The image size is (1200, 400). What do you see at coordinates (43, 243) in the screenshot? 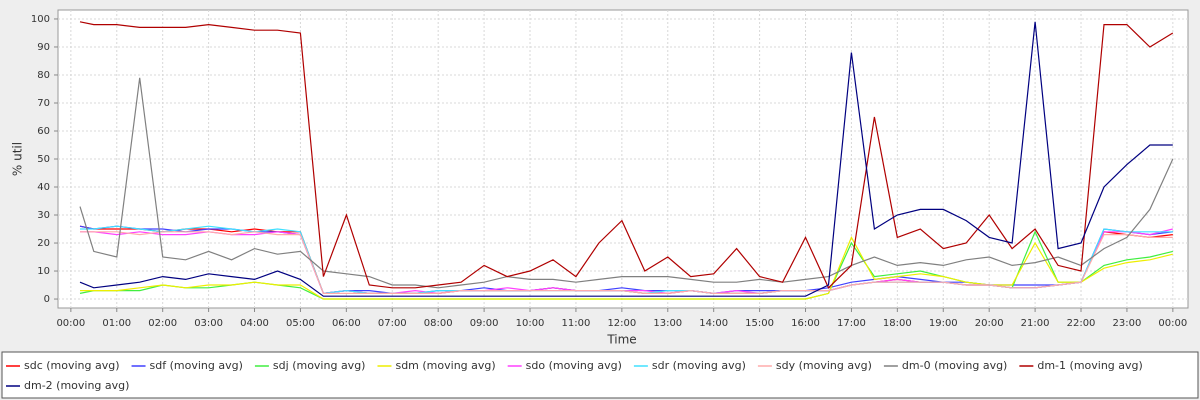
I see `y-tick-label: 20` at bounding box center [43, 243].